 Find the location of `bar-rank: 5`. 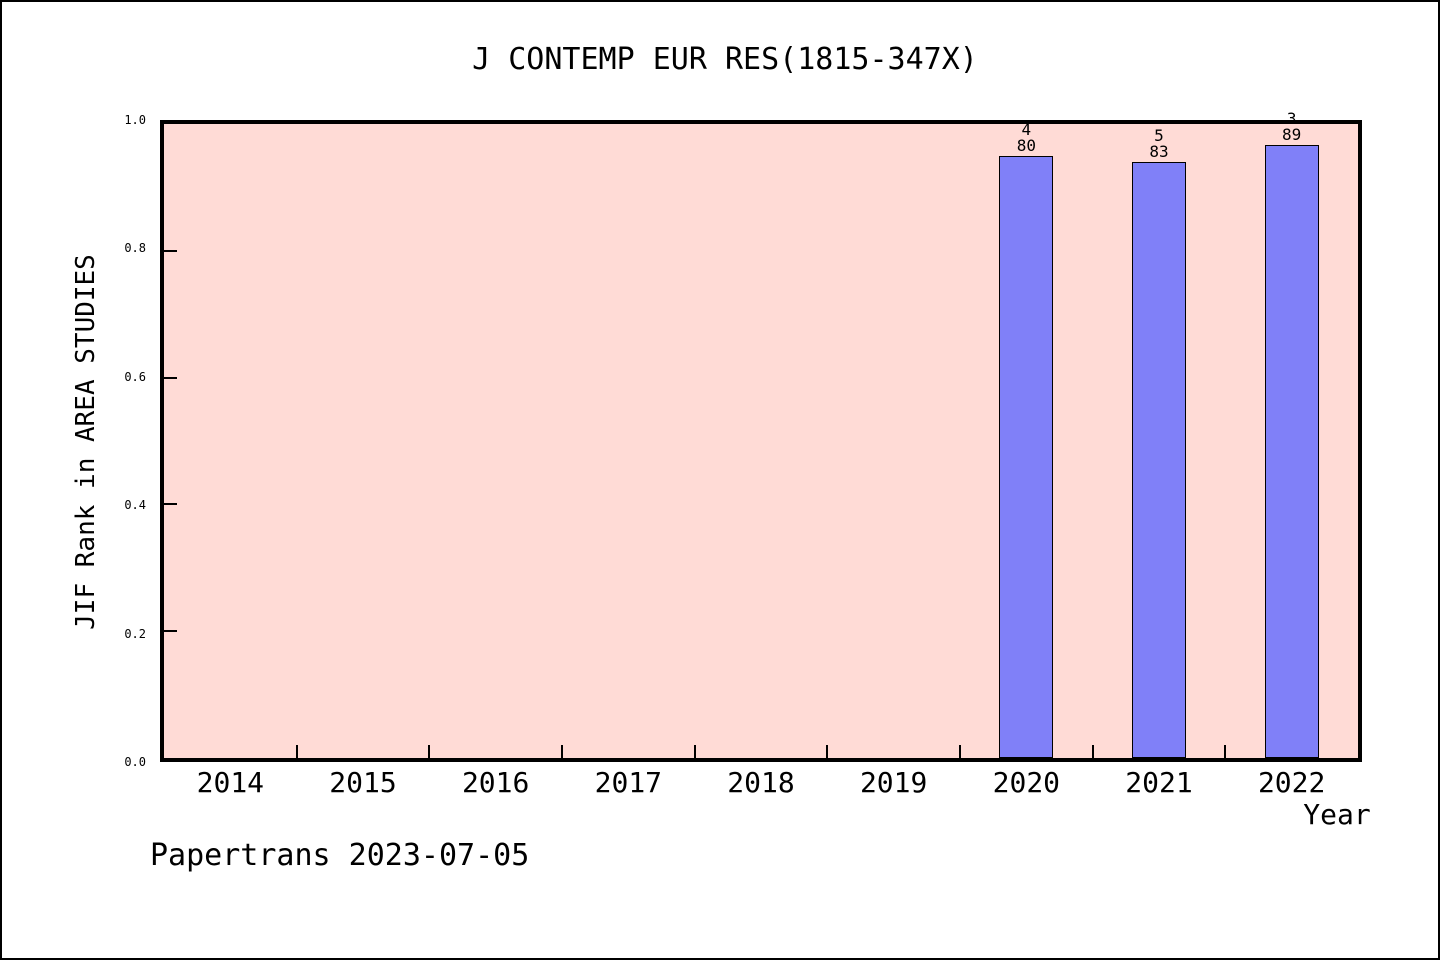

bar-rank: 5 is located at coordinates (1159, 136).